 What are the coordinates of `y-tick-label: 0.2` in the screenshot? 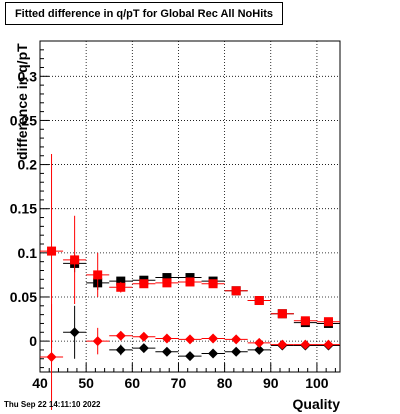 It's located at (28, 165).